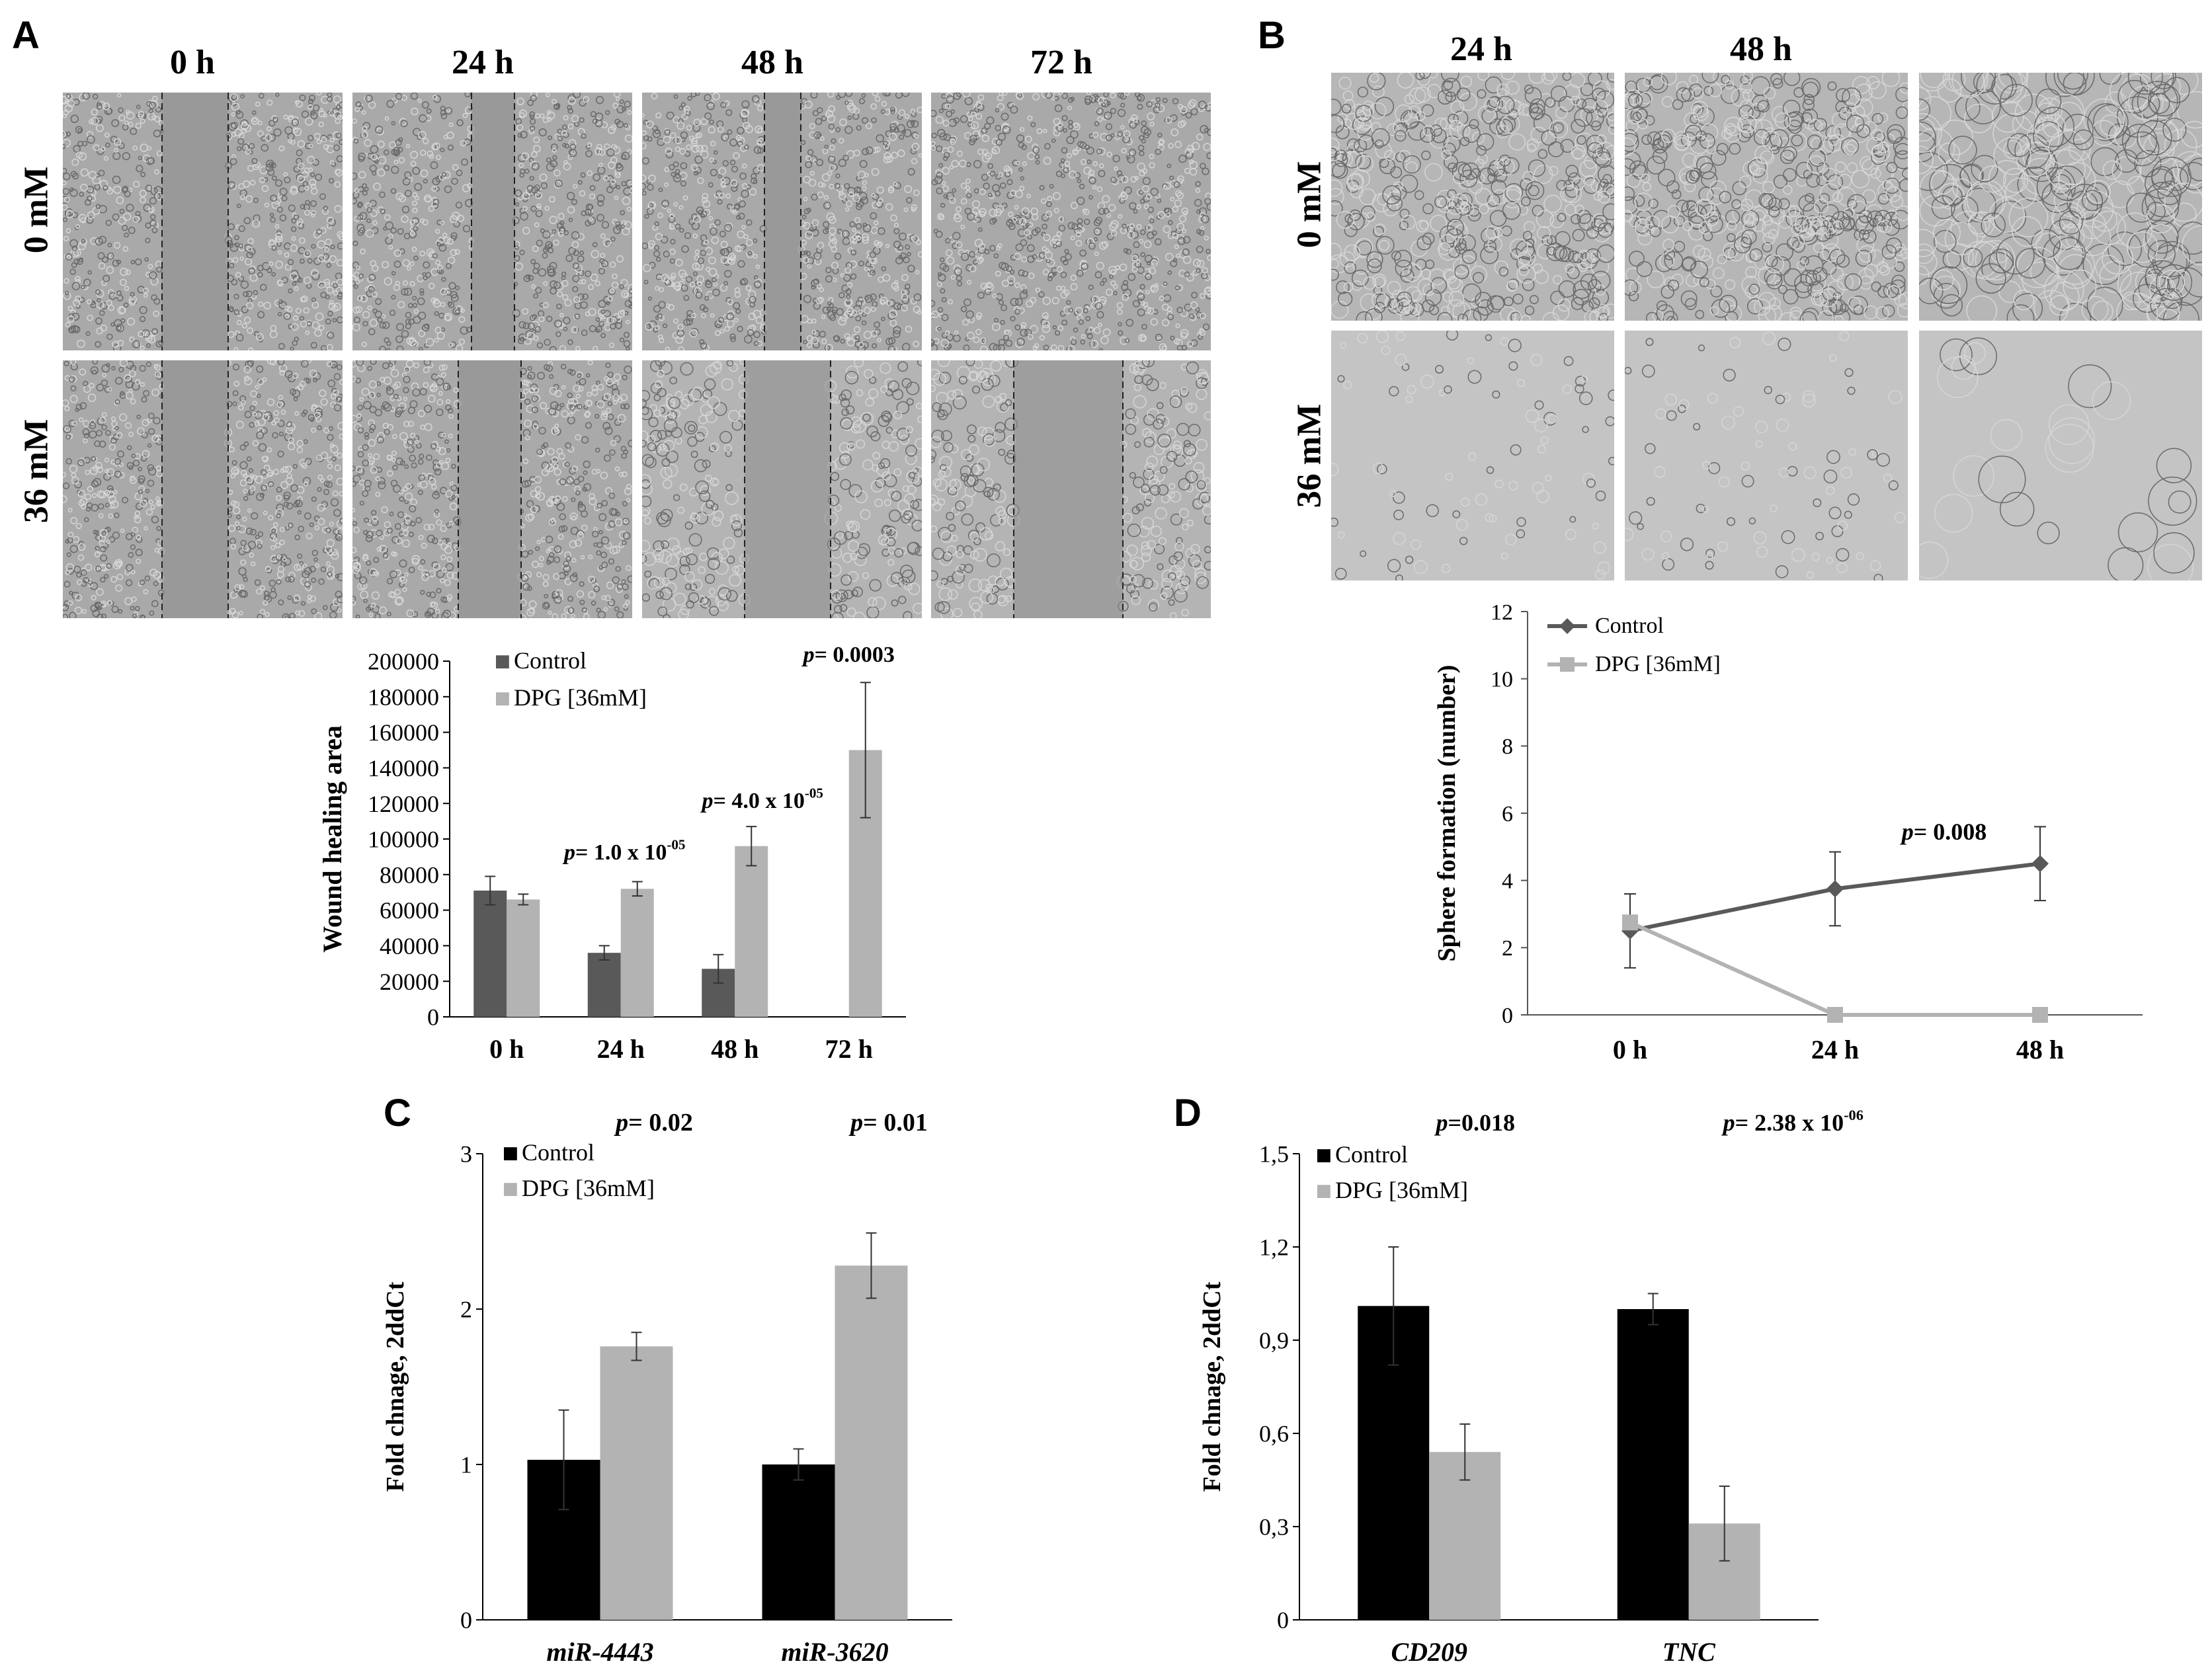 The width and height of the screenshot is (2212, 1680). Describe the element at coordinates (1274, 1154) in the screenshot. I see `y-tick-label: 1,5` at that location.